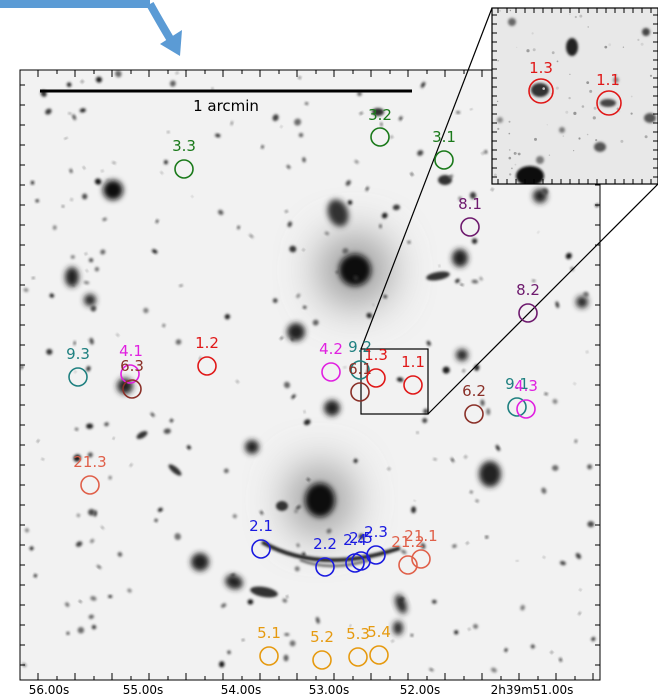 Image resolution: width=658 pixels, height=697 pixels. What do you see at coordinates (322, 637) in the screenshot?
I see `marker-label: 5.2` at bounding box center [322, 637].